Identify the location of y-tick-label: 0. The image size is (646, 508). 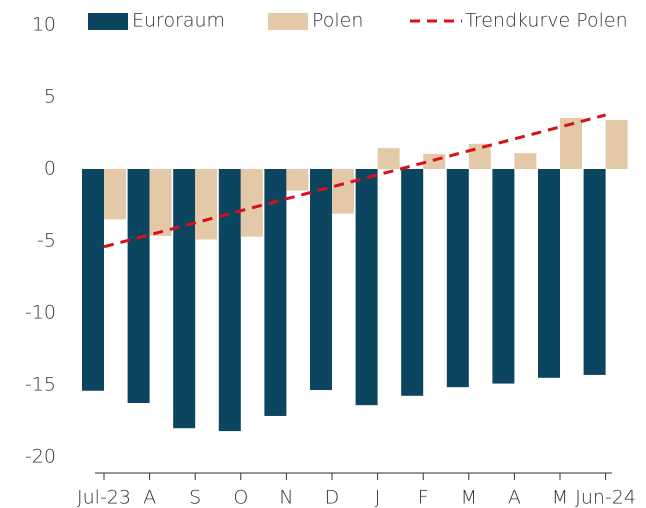
(50, 169).